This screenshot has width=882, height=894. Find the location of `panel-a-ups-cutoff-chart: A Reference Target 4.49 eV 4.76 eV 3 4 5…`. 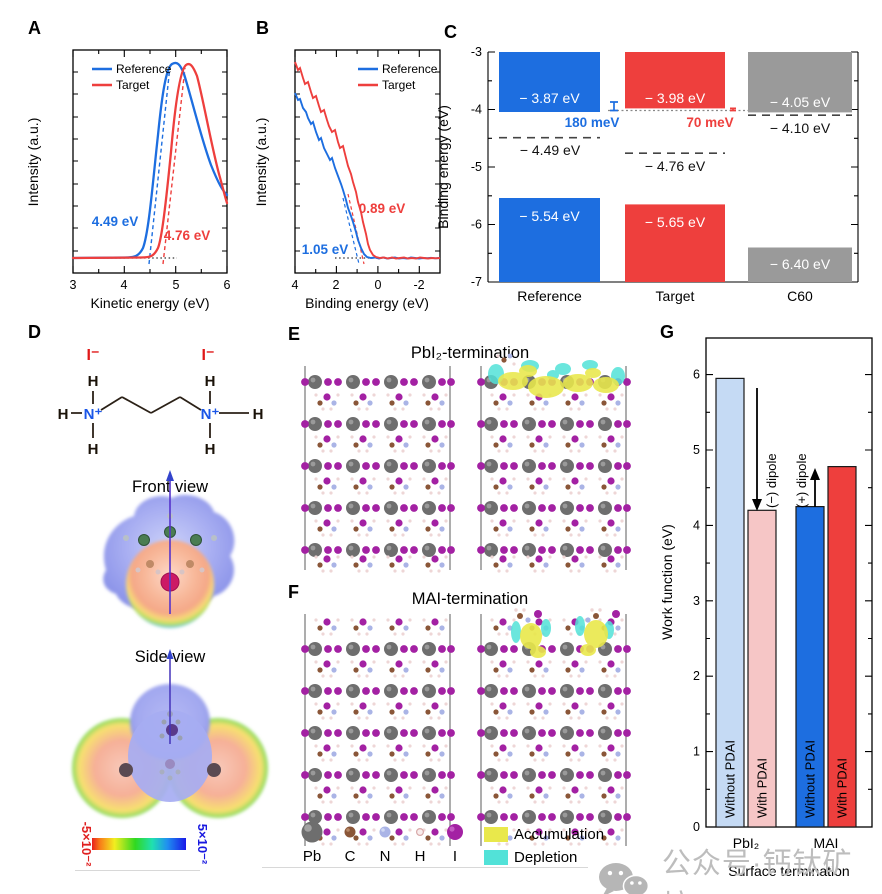

panel-a-ups-cutoff-chart: A Reference Target 4.49 eV 4.76 eV 3 4 5… is located at coordinates (128, 164).